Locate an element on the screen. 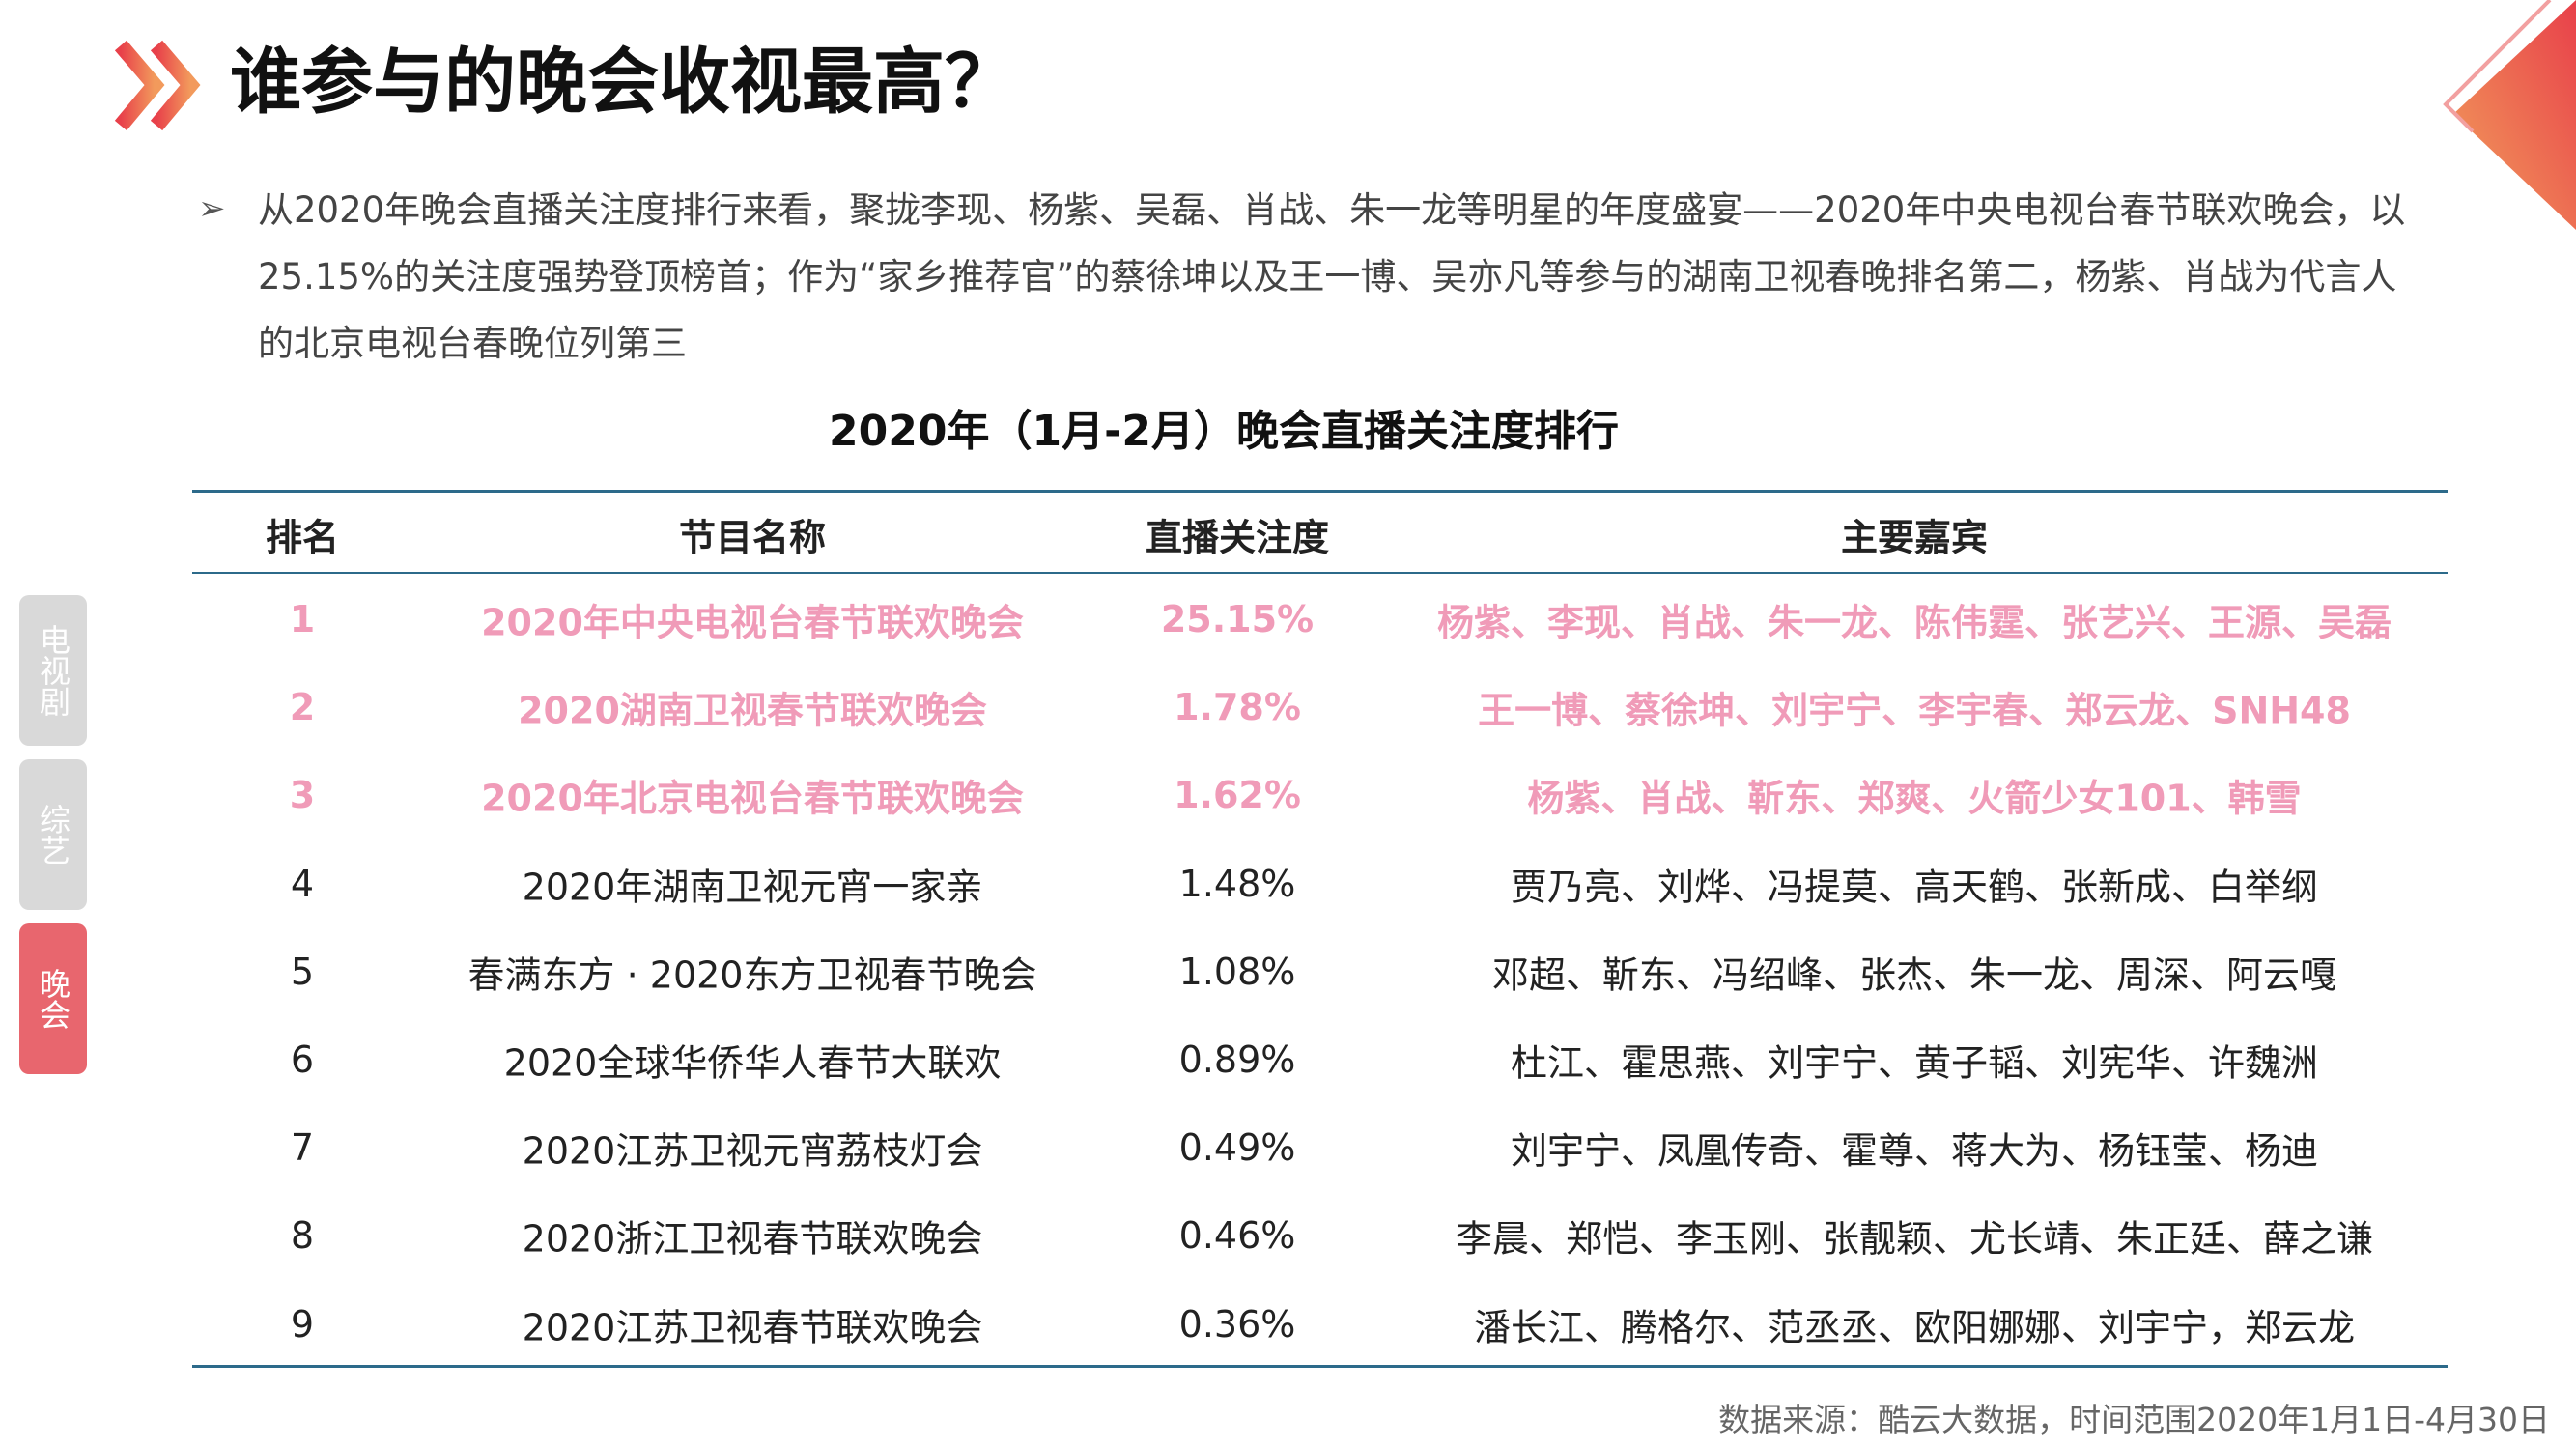 The width and height of the screenshot is (2576, 1449). corner-shape is located at coordinates (2514, 115).